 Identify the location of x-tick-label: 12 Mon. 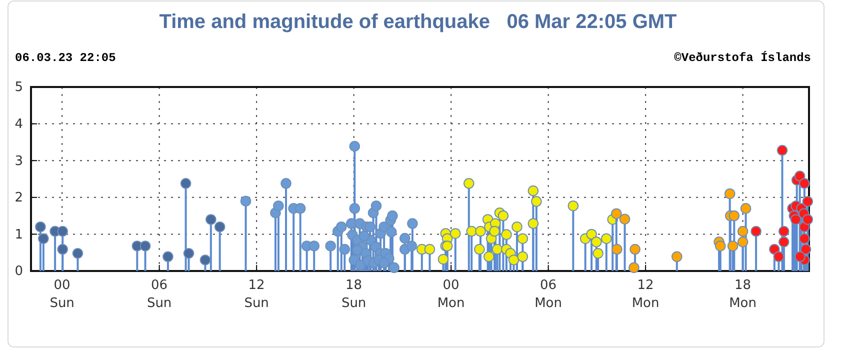
(646, 294).